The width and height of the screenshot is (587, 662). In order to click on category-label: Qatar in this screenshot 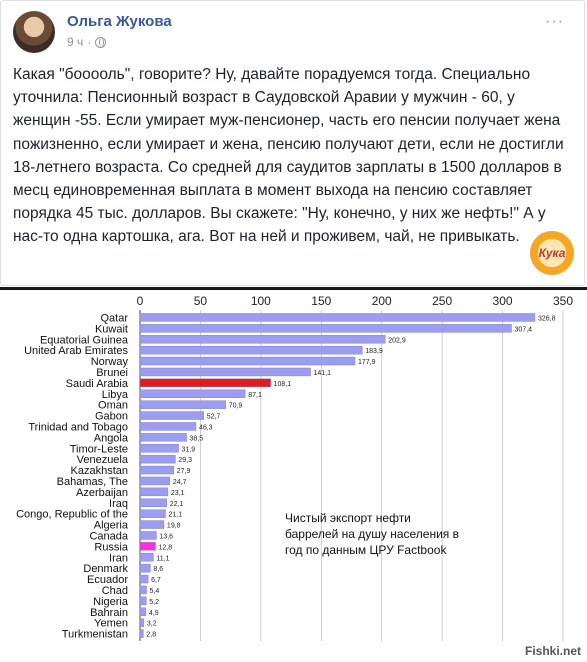, I will do `click(114, 318)`.